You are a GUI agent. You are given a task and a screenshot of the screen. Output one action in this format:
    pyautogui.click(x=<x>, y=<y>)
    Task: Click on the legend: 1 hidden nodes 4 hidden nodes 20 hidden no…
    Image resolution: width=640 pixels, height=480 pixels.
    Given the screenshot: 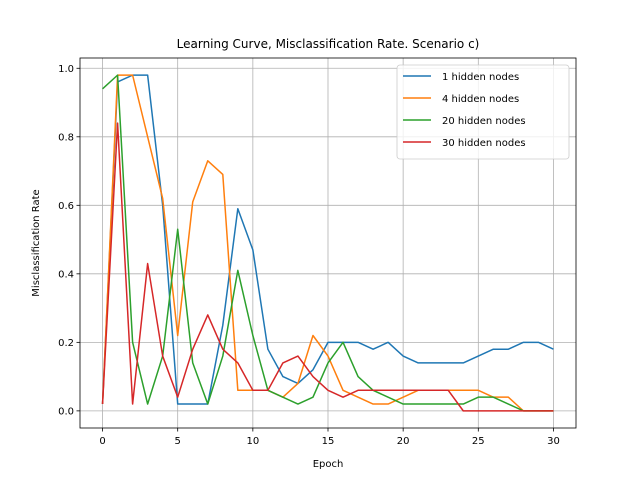 What is the action you would take?
    pyautogui.click(x=483, y=112)
    